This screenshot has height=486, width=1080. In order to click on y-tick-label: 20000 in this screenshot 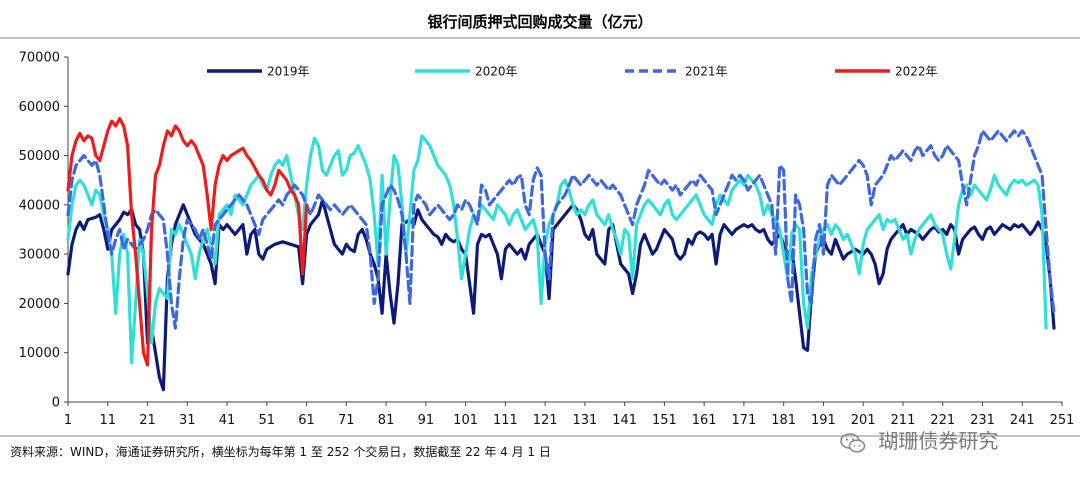, I will do `click(39, 304)`.